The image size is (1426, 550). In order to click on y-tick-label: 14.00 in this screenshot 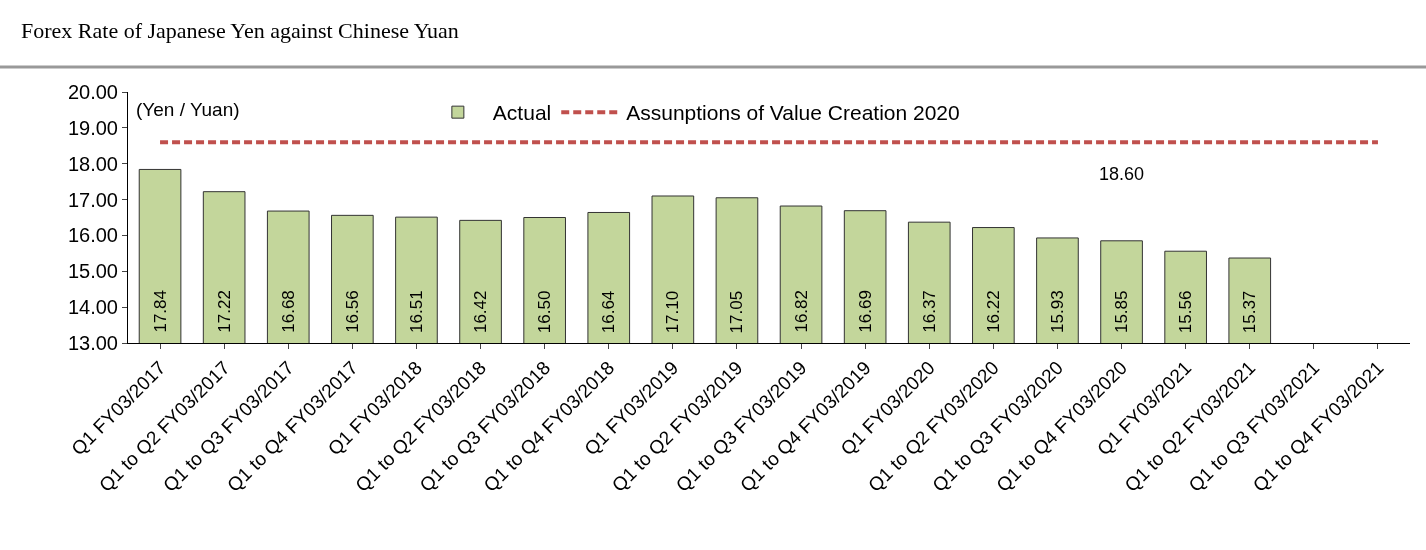, I will do `click(92, 307)`.